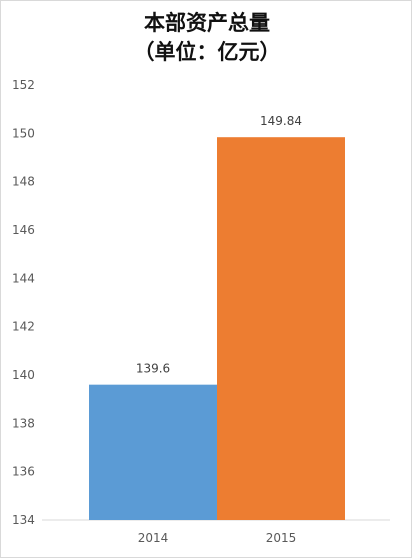  What do you see at coordinates (23, 520) in the screenshot?
I see `y-tick-label: 134` at bounding box center [23, 520].